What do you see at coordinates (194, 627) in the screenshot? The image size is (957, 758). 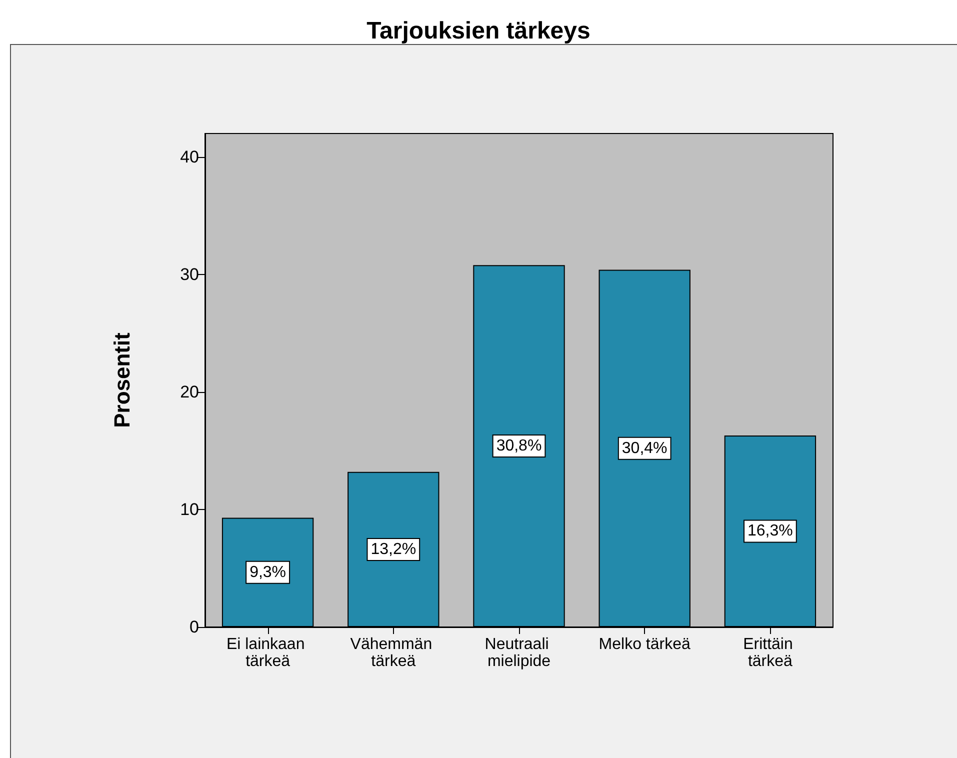 I see `y-tick-label: 0` at bounding box center [194, 627].